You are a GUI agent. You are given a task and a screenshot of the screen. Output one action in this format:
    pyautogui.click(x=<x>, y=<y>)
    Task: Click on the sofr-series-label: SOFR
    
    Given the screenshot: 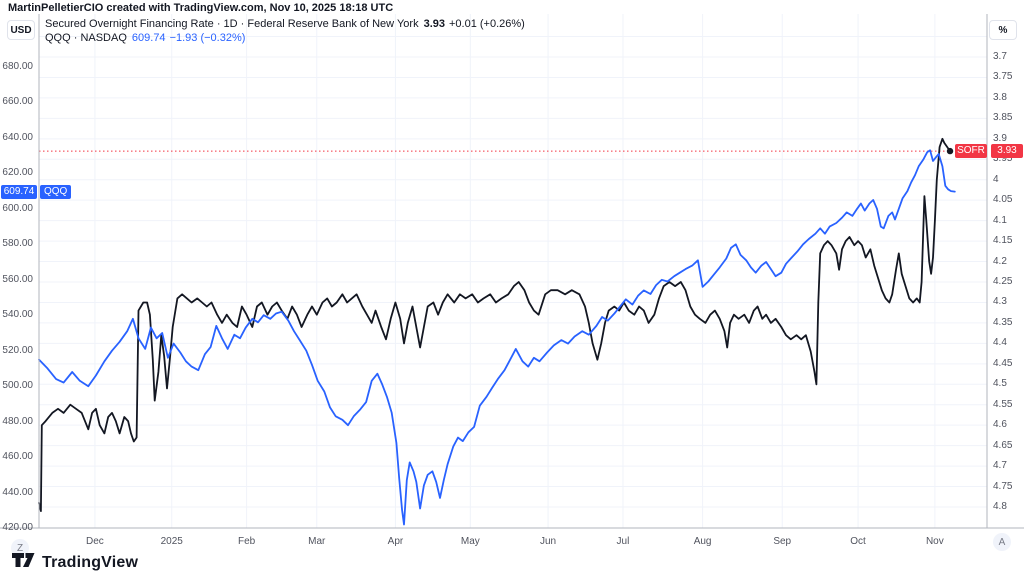 What is the action you would take?
    pyautogui.click(x=971, y=151)
    